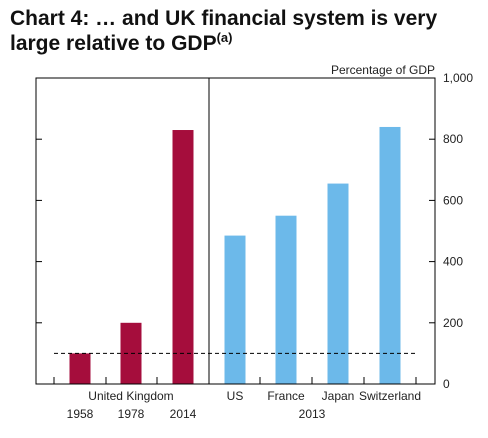  What do you see at coordinates (453, 323) in the screenshot?
I see `y-tick-label: 200` at bounding box center [453, 323].